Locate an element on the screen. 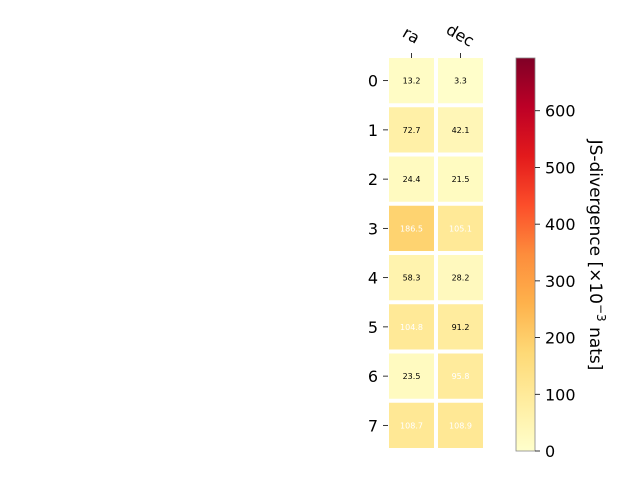 This screenshot has width=640, height=480. colorbar-tick-label: 100 is located at coordinates (560, 394).